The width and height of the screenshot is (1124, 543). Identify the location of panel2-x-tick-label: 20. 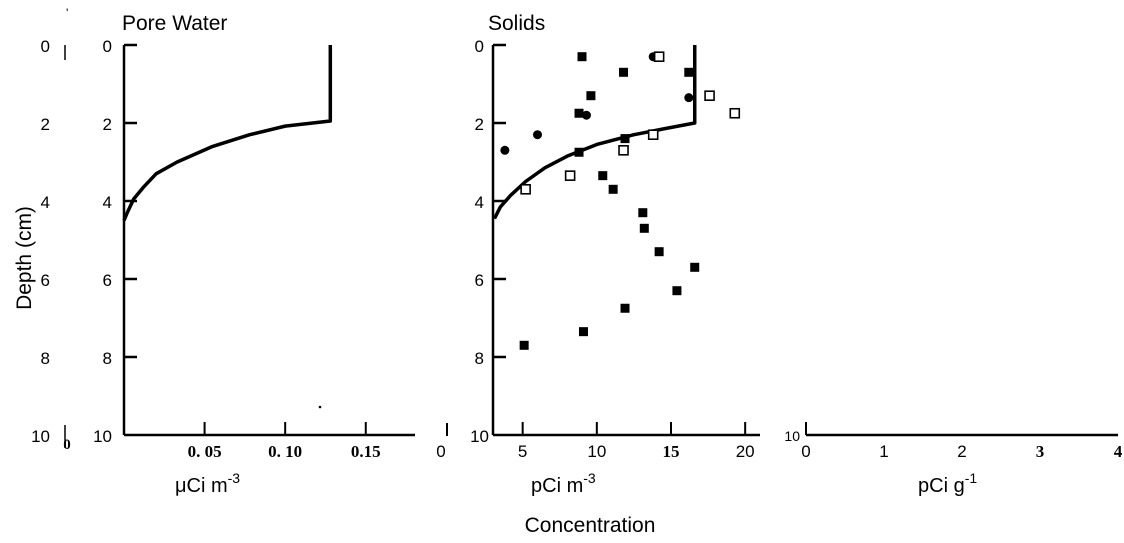
(745, 451).